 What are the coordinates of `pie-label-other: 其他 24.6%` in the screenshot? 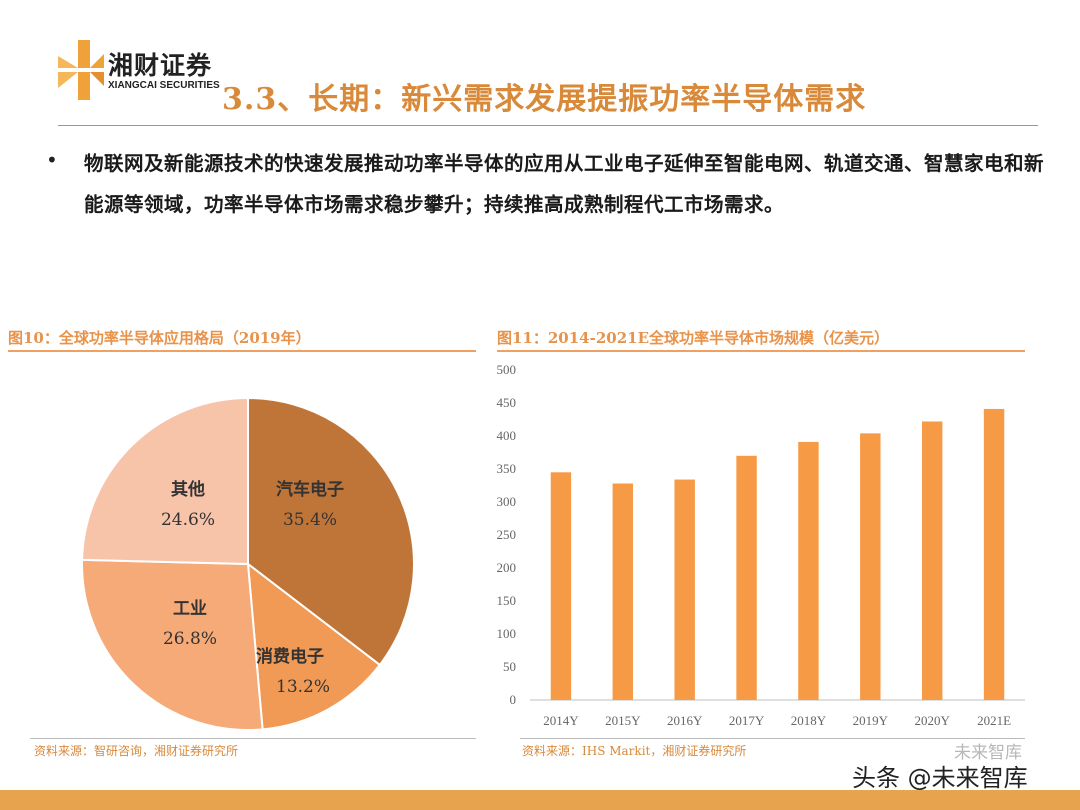 It's located at (188, 505).